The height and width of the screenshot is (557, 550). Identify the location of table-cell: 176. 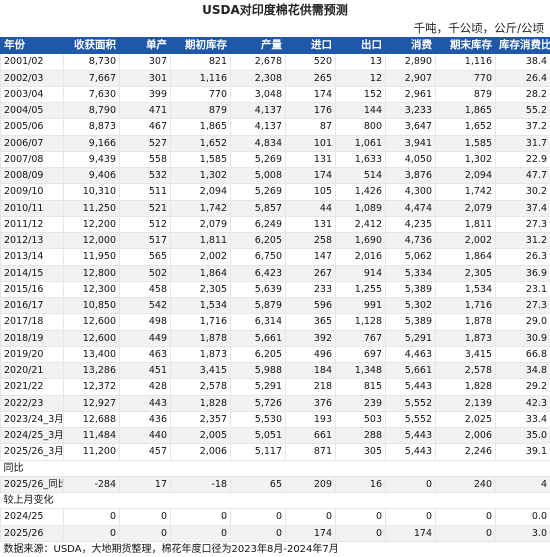
(311, 111).